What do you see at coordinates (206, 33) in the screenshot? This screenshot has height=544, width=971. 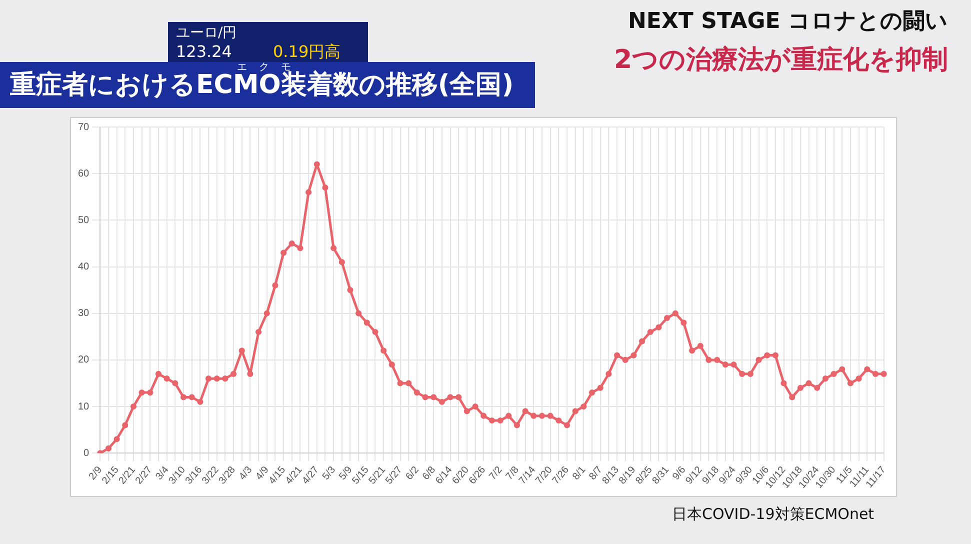 I see `text: ユーロ/円` at bounding box center [206, 33].